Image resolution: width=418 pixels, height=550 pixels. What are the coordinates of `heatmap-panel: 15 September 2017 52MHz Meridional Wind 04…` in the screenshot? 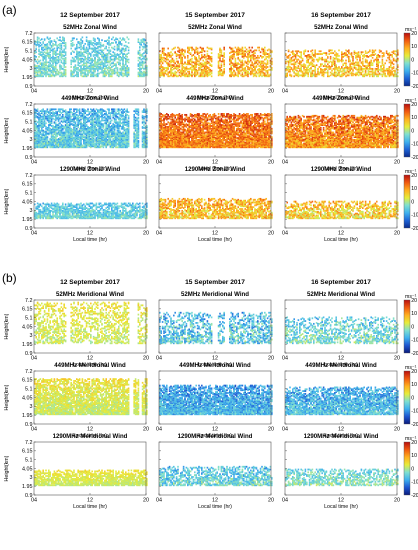 It's located at (215, 323).